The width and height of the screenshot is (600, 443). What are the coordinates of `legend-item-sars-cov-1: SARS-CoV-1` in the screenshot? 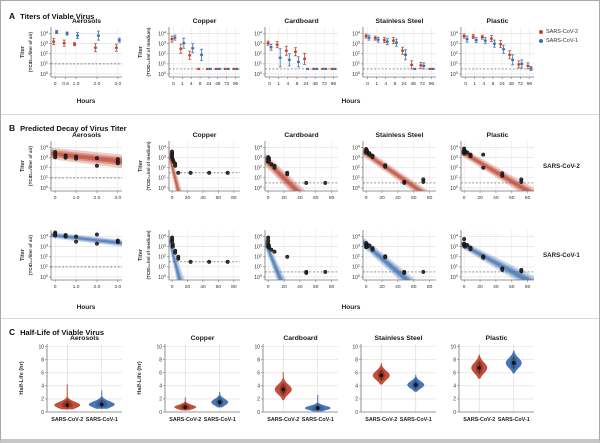 It's located at (558, 41).